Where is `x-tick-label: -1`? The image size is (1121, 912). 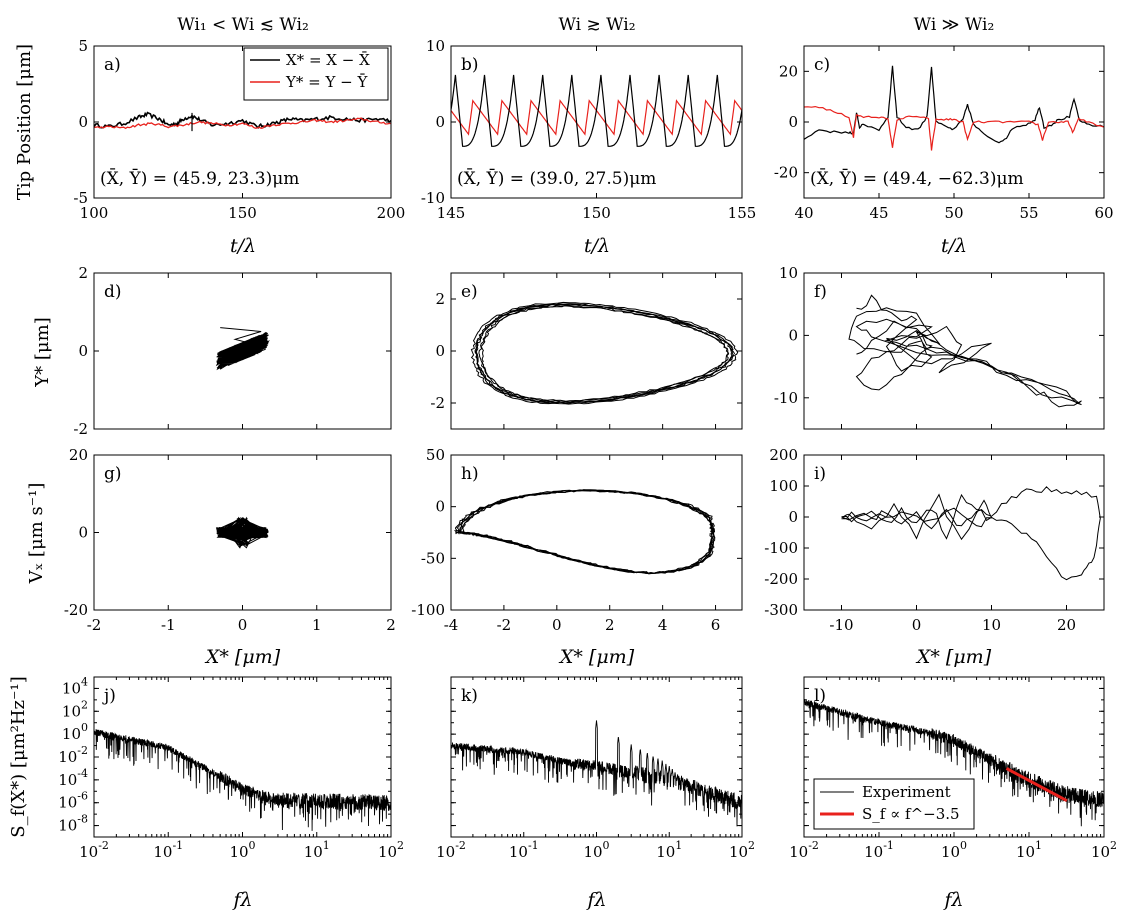 x-tick-label: -1 is located at coordinates (168, 625).